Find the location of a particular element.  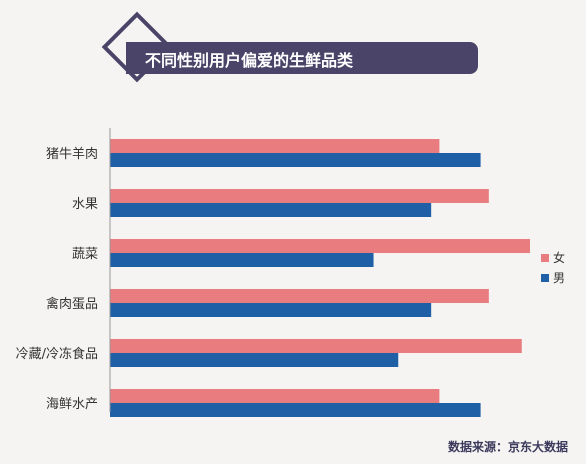

category-label: 海鲜水产 is located at coordinates (72, 404).